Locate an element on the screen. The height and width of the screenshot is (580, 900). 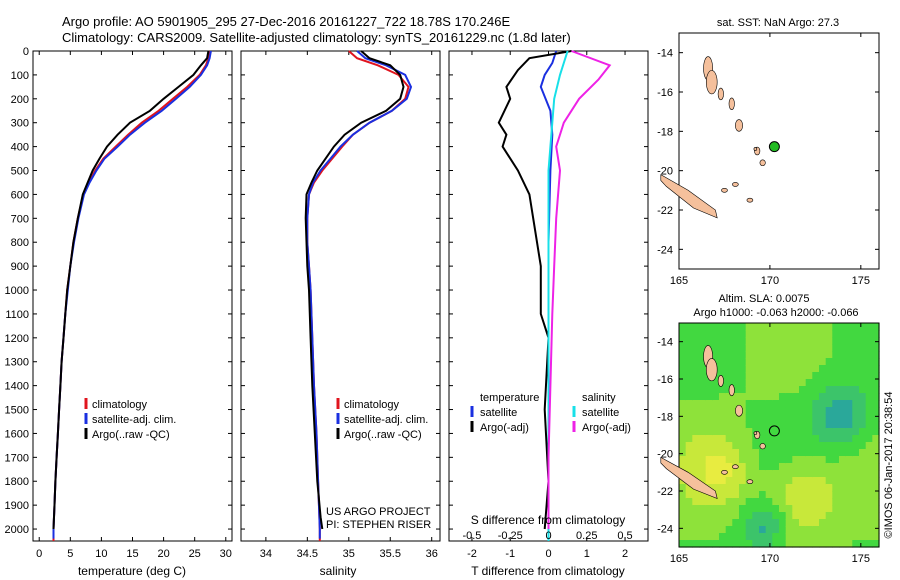
x-tick-label: 165 is located at coordinates (679, 559).